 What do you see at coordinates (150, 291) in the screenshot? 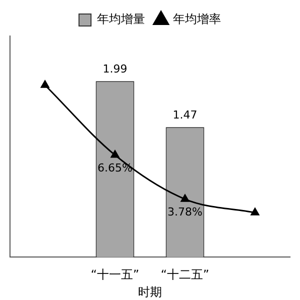
I see `x-axis-title: 时期` at bounding box center [150, 291].